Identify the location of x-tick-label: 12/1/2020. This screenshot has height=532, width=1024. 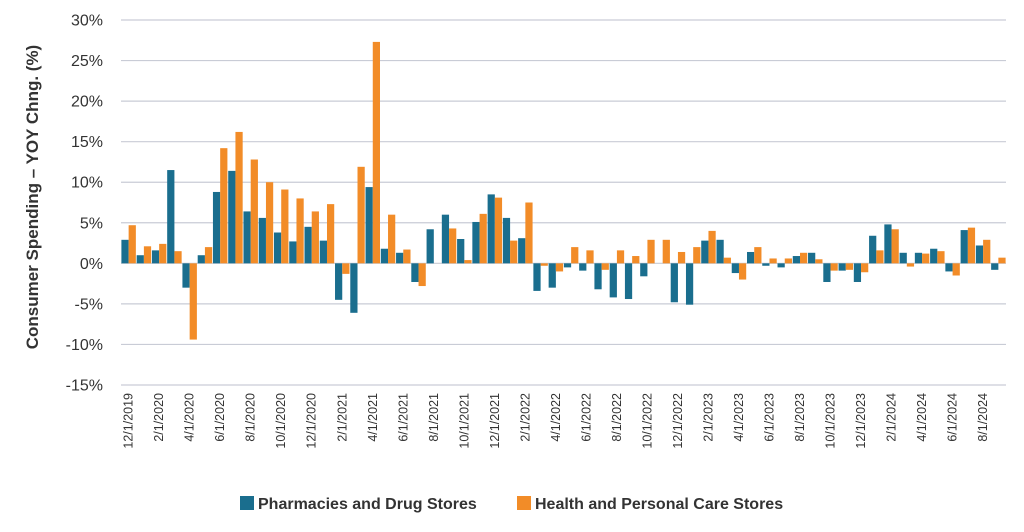
(312, 421).